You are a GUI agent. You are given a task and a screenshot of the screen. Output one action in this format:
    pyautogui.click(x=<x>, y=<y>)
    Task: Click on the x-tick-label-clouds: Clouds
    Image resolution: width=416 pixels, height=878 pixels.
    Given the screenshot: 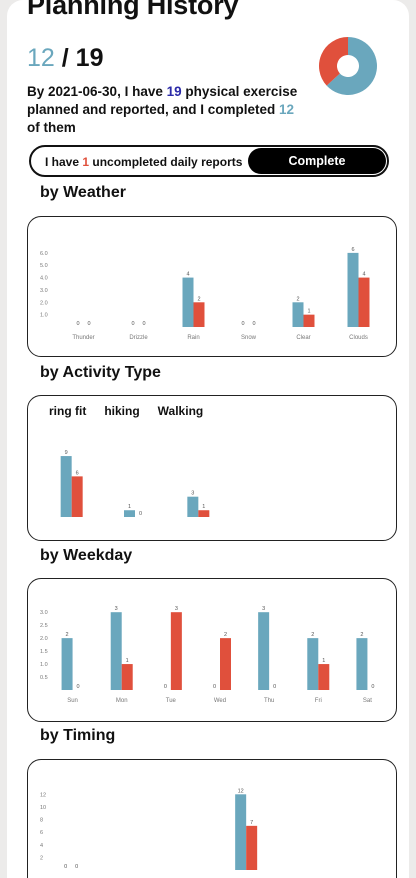 What is the action you would take?
    pyautogui.click(x=358, y=338)
    